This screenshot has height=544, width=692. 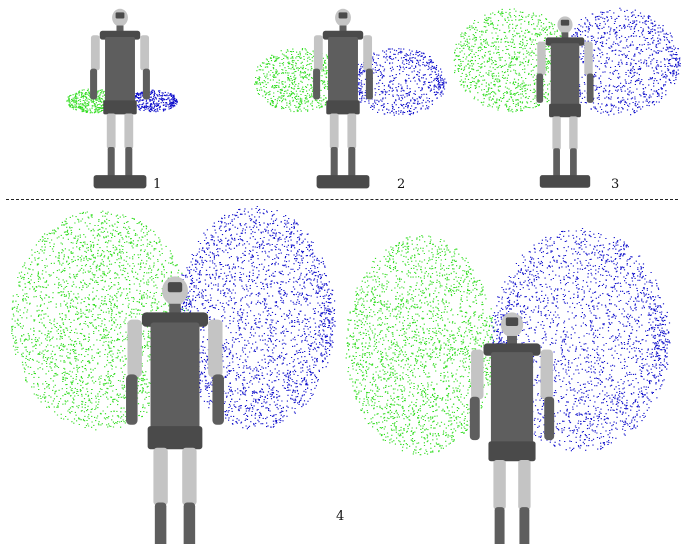 What do you see at coordinates (401, 184) in the screenshot?
I see `panel-label-2: 2` at bounding box center [401, 184].